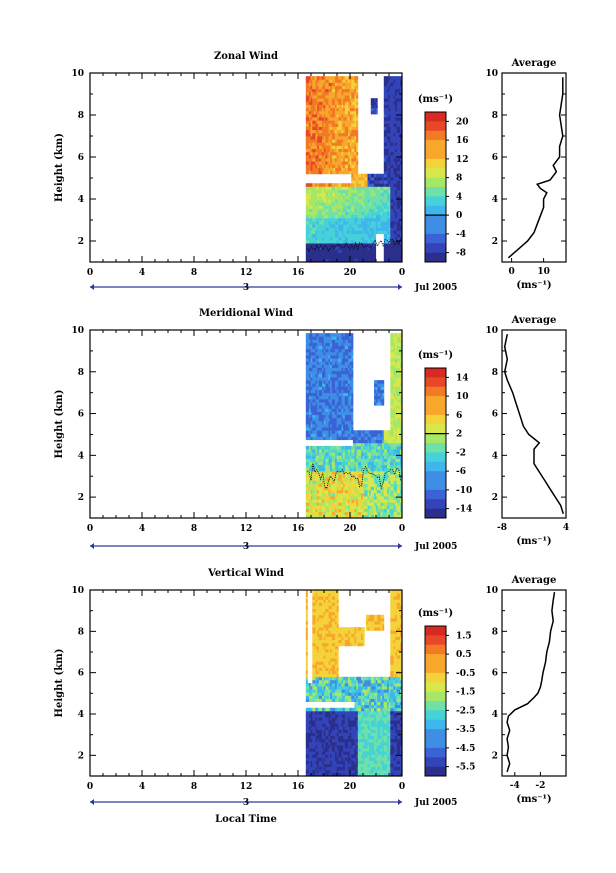 This screenshot has height=873, width=616. What do you see at coordinates (533, 285) in the screenshot?
I see `profile-unit: (ms⁻¹)` at bounding box center [533, 285].